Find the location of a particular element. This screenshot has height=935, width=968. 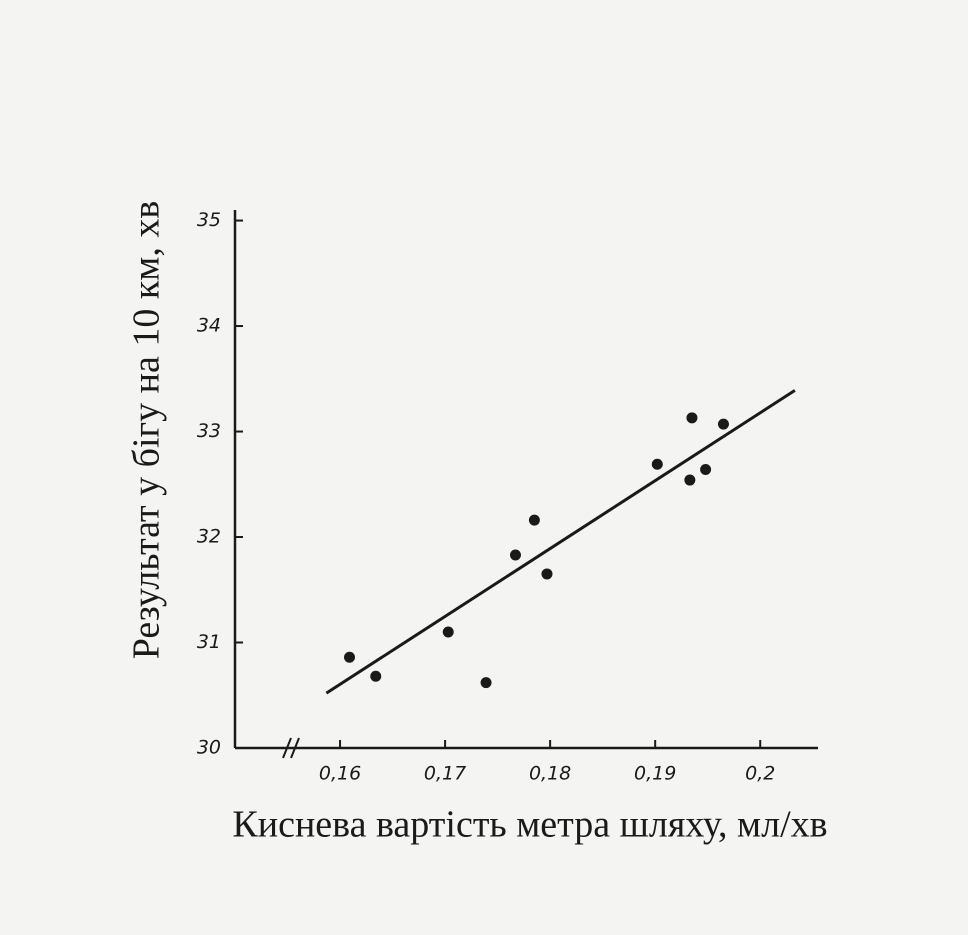

y-tick-label: 30 is located at coordinates (209, 748).